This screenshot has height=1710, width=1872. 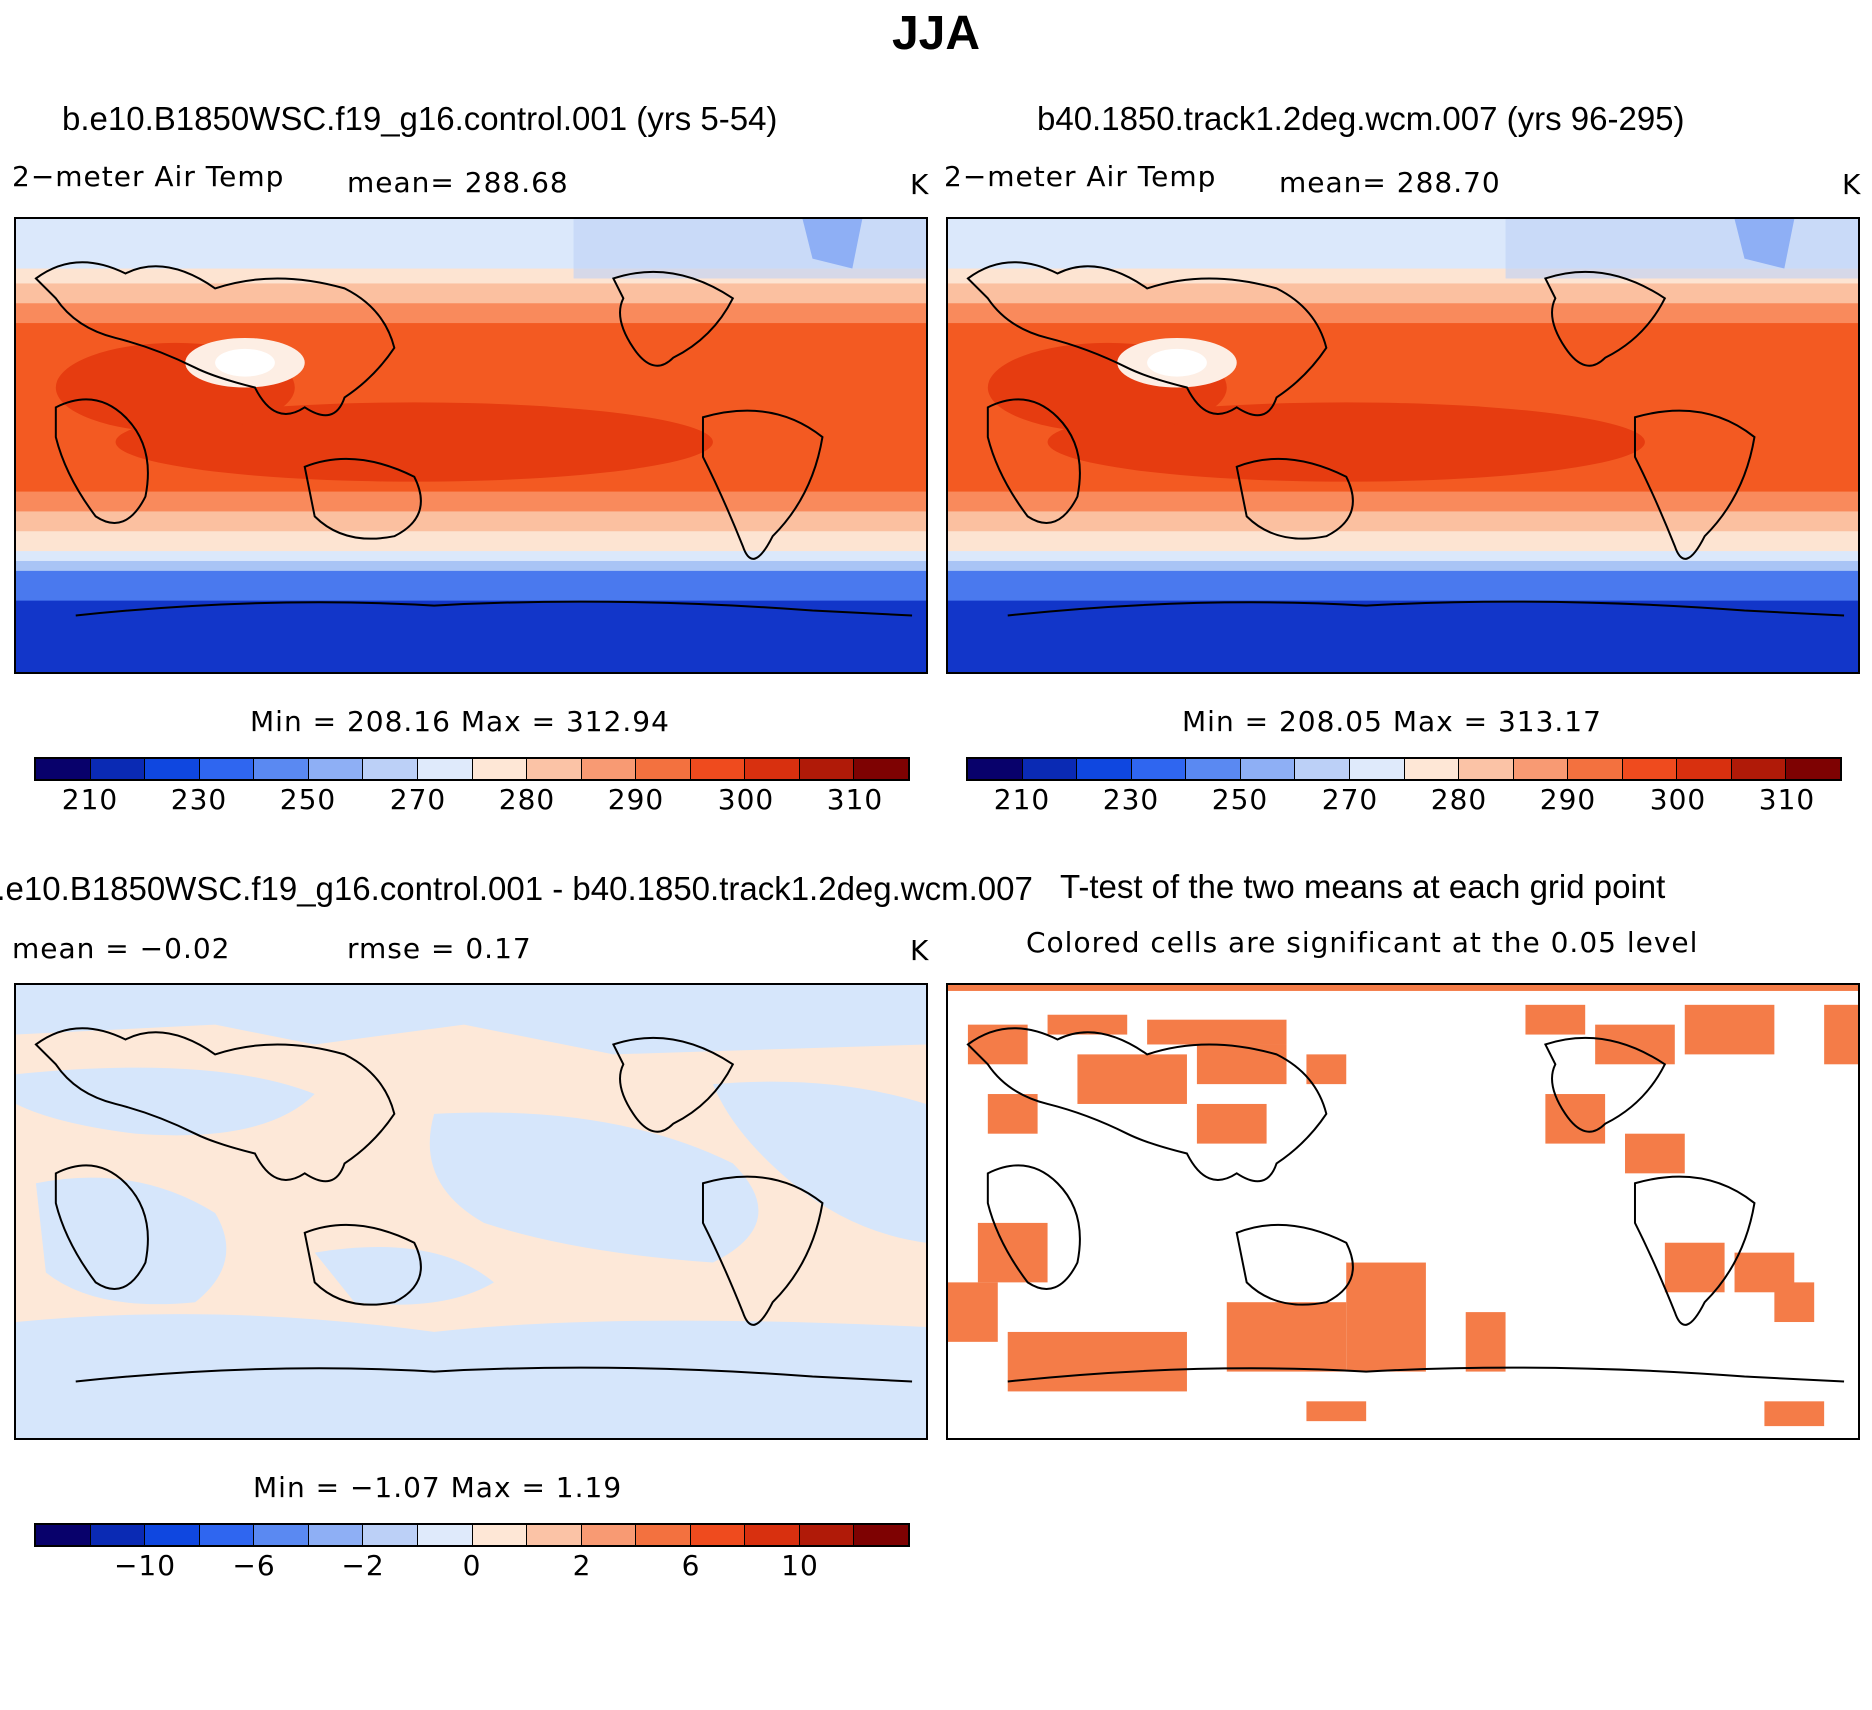 What do you see at coordinates (936, 33) in the screenshot?
I see `figure-title: JJA` at bounding box center [936, 33].